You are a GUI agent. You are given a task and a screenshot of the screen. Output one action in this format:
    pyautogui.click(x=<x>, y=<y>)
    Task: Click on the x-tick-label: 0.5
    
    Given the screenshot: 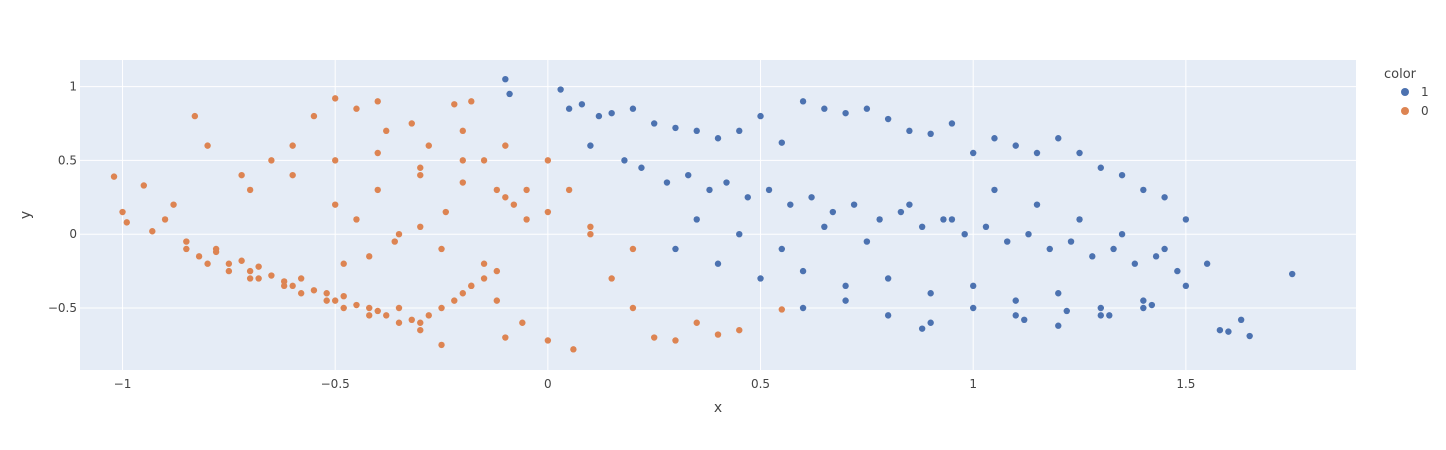 What is the action you would take?
    pyautogui.click(x=760, y=384)
    